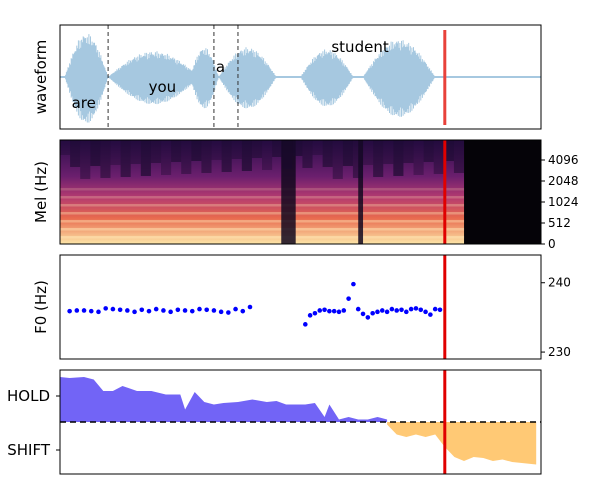 The width and height of the screenshot is (600, 500). What do you see at coordinates (563, 160) in the screenshot?
I see `mel-ytick-label-4: 4096` at bounding box center [563, 160].